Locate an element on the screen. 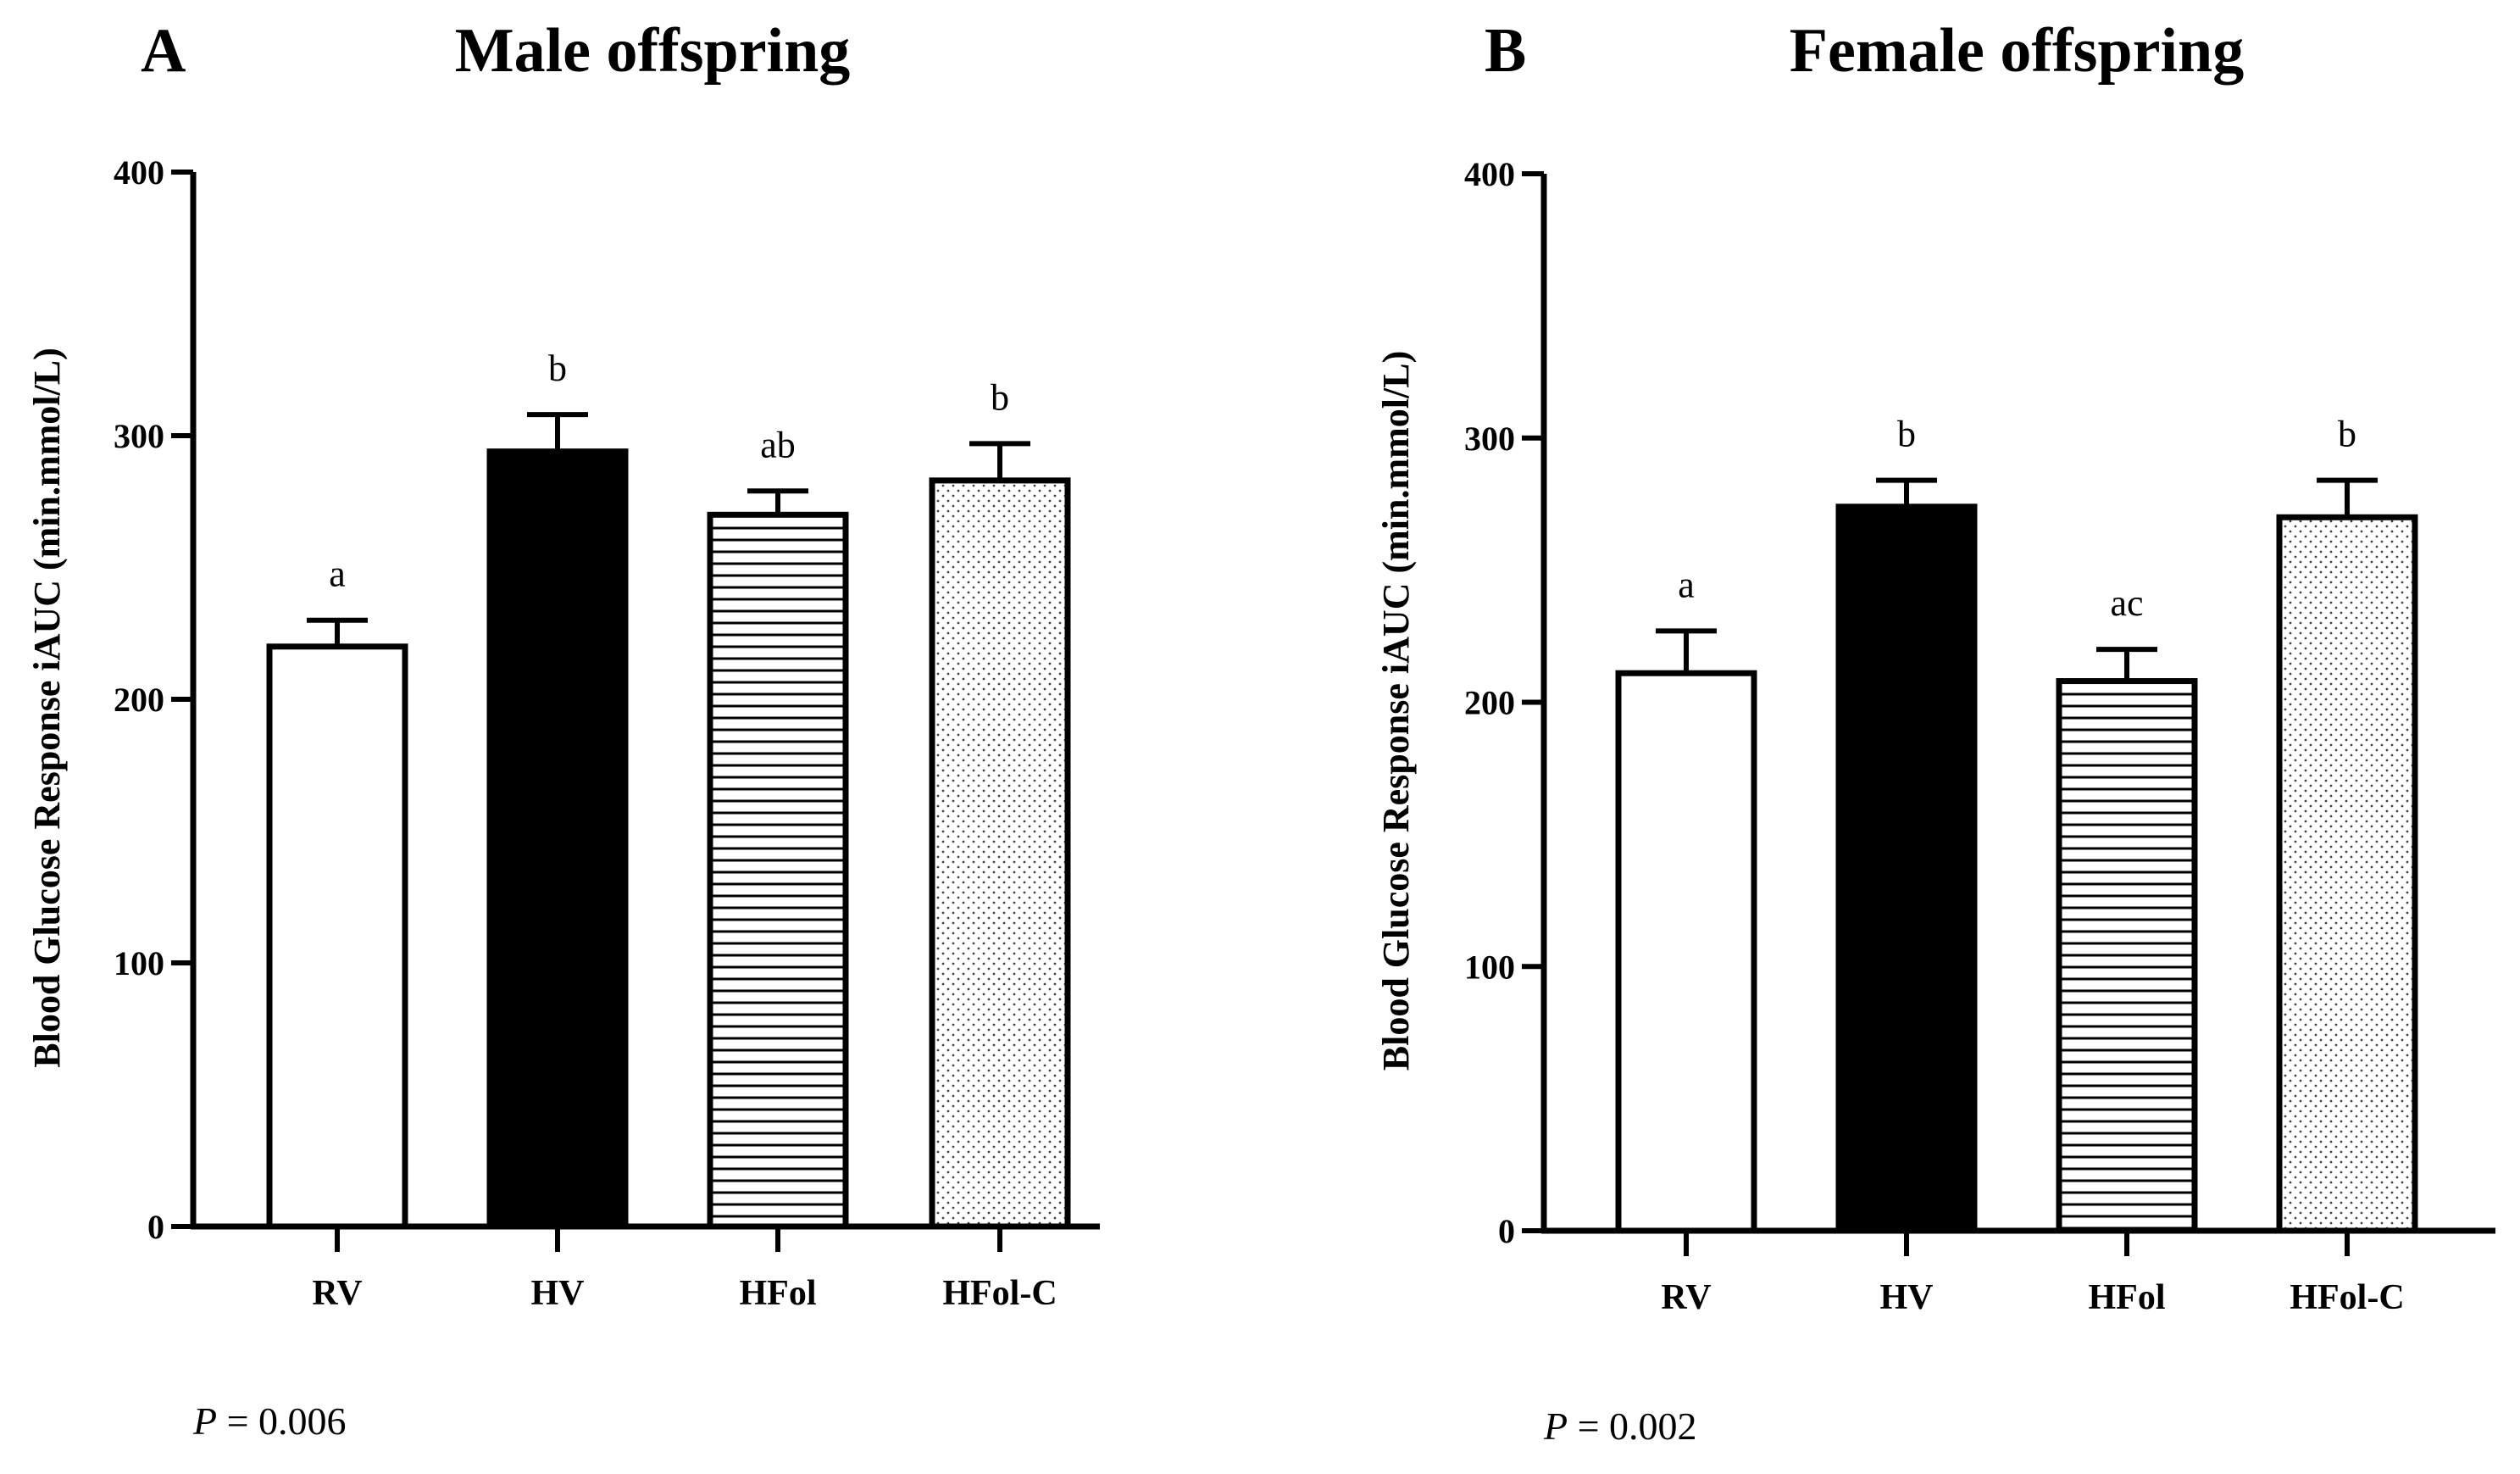 The width and height of the screenshot is (2520, 1474). panel-a-x-tick-label-3: HFol-C is located at coordinates (1000, 1293).